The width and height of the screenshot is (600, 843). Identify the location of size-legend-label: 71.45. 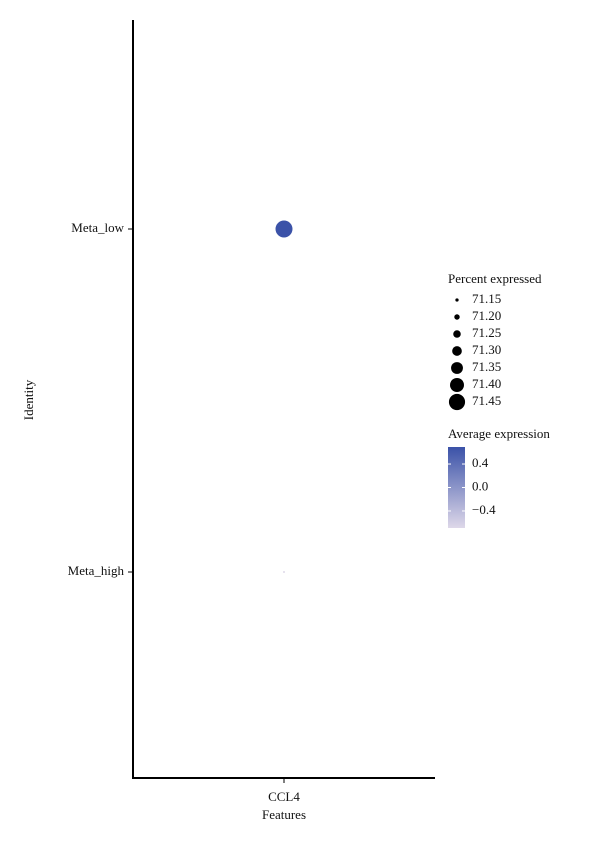
(486, 400).